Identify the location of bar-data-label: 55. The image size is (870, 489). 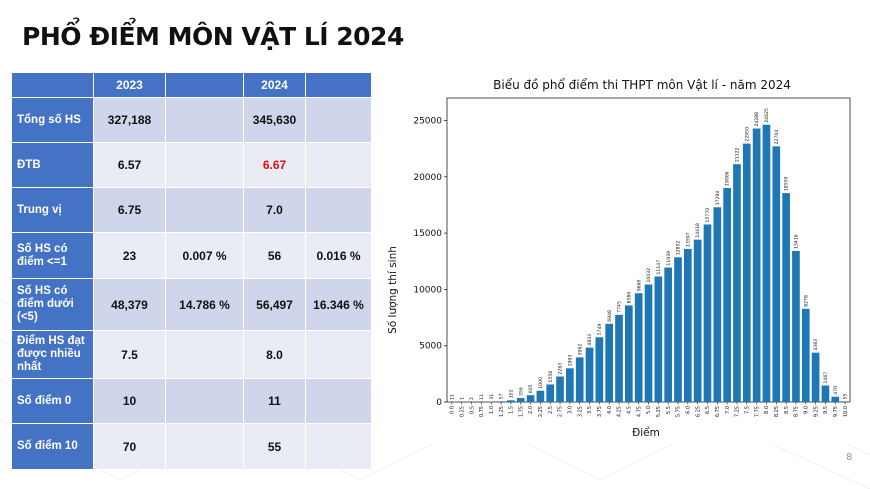
(846, 396).